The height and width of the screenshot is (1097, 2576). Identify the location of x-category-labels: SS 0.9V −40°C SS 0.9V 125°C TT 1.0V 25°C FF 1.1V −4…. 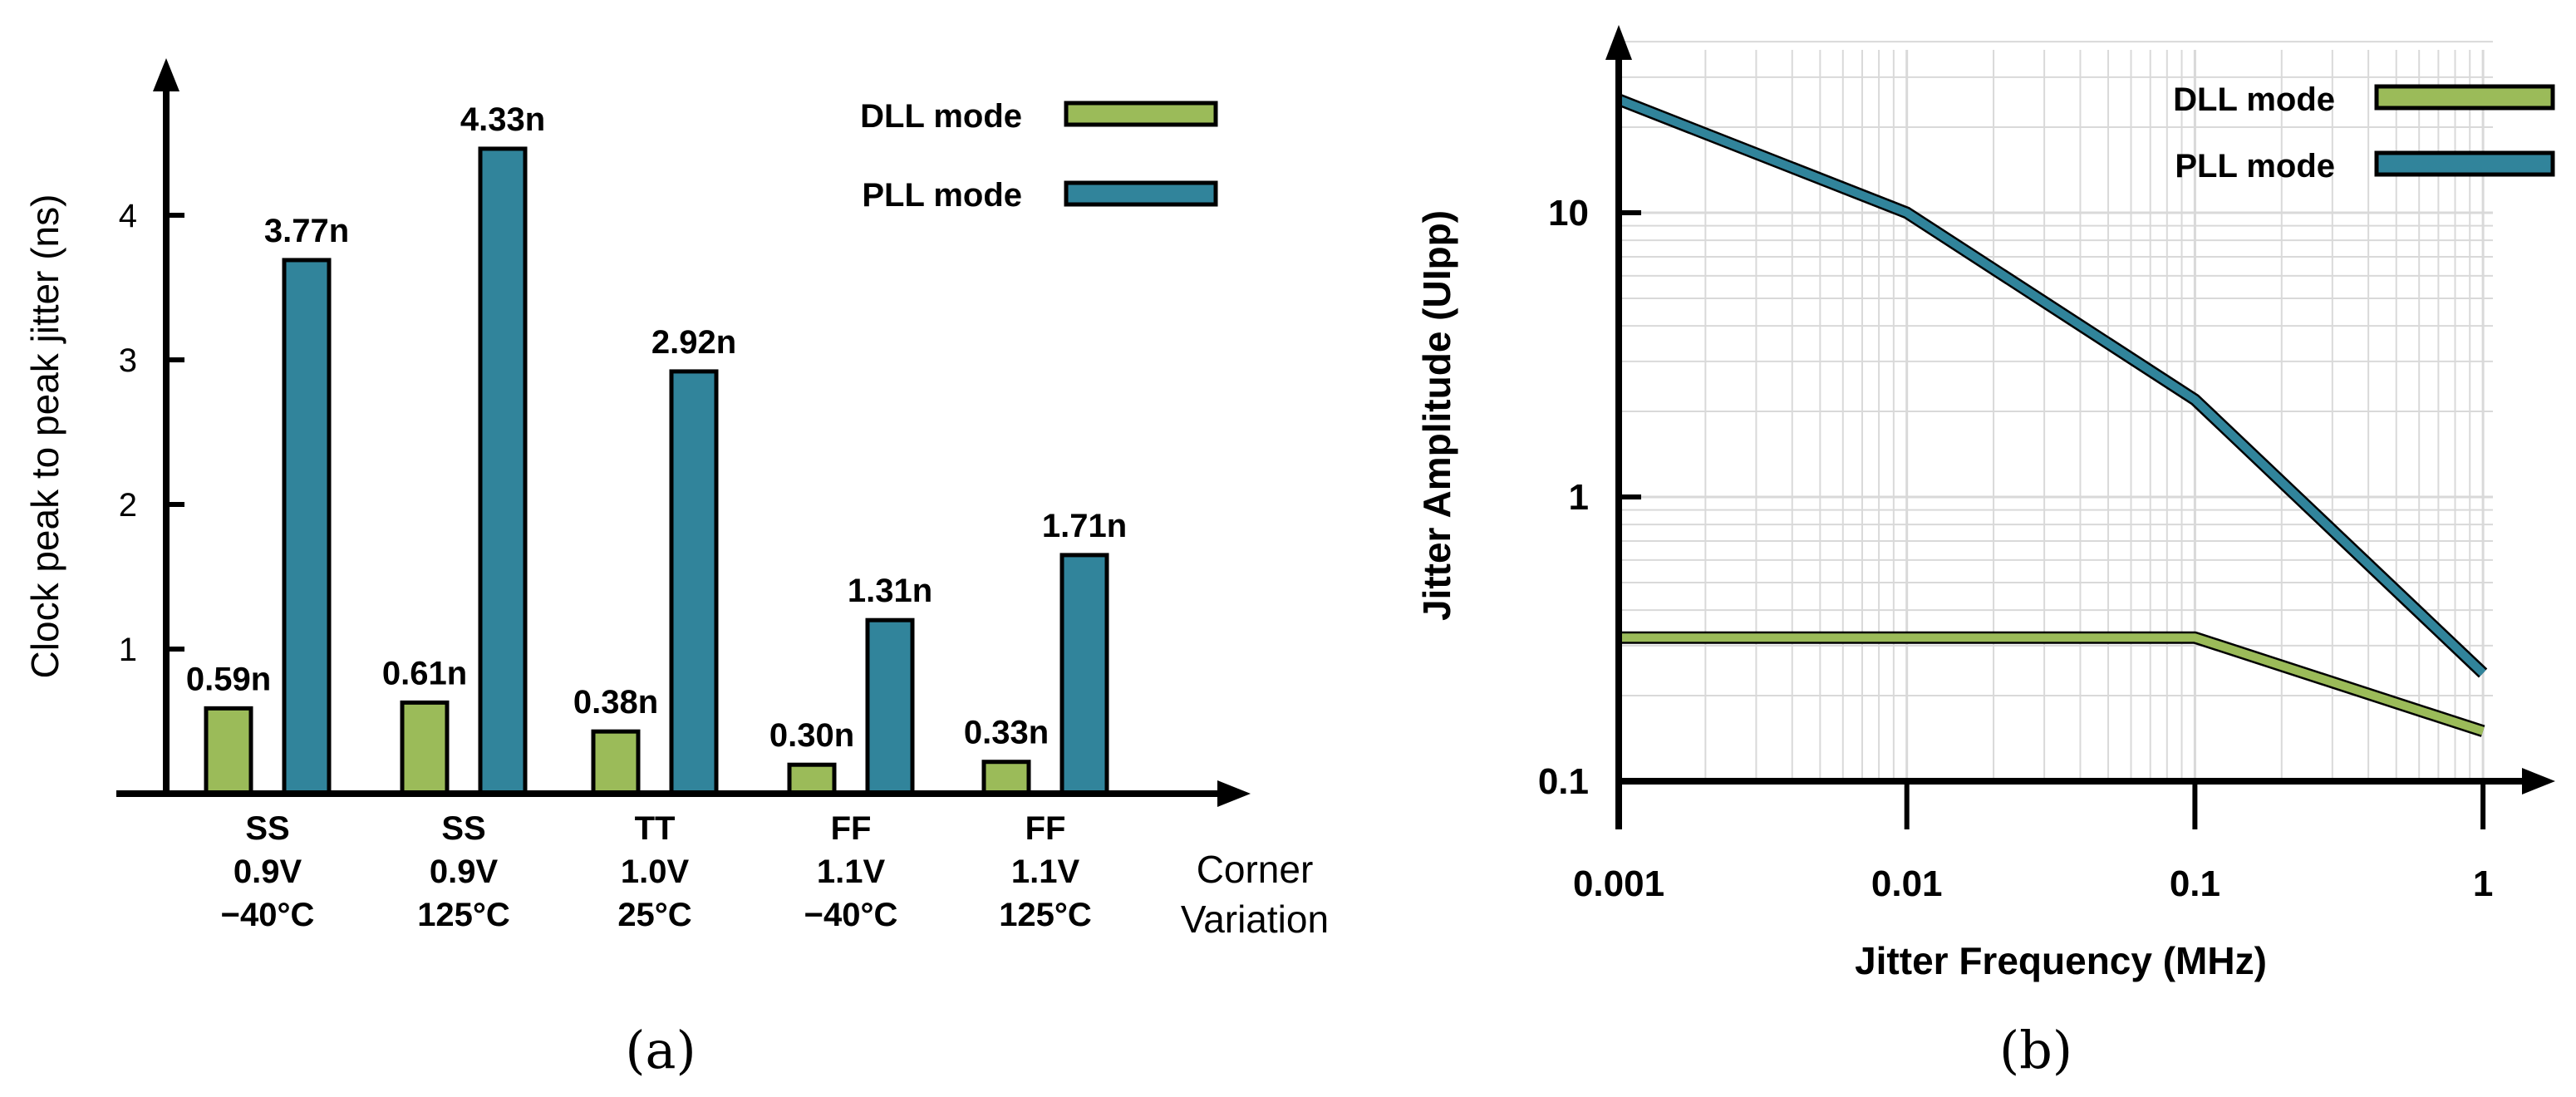
(656, 872).